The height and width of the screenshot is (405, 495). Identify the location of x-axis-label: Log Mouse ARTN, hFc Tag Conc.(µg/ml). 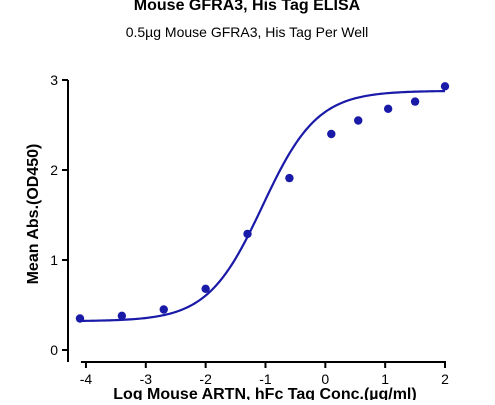
(264, 393).